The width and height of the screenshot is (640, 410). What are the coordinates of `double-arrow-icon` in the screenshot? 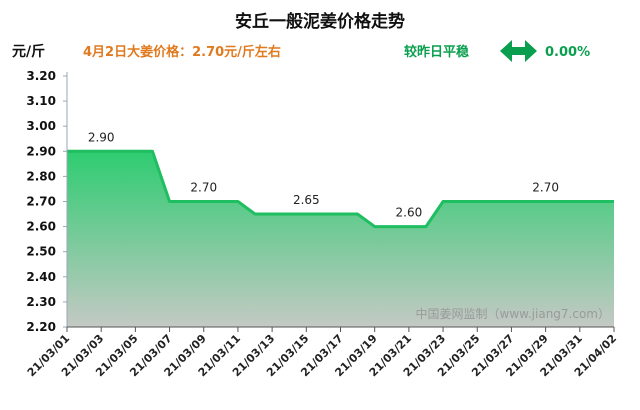 It's located at (518, 51).